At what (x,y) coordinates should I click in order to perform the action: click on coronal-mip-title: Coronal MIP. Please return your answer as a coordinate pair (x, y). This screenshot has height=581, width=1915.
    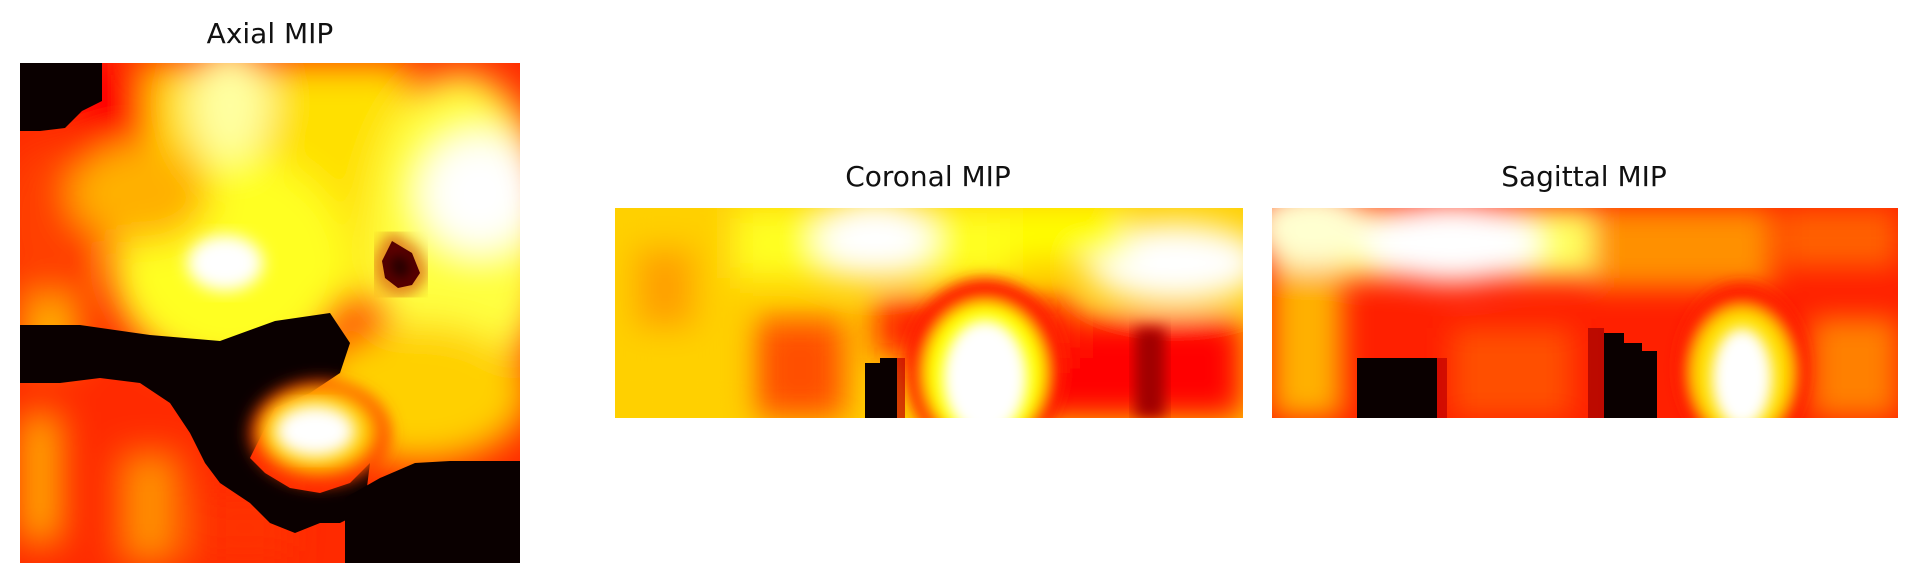
    Looking at the image, I should click on (928, 176).